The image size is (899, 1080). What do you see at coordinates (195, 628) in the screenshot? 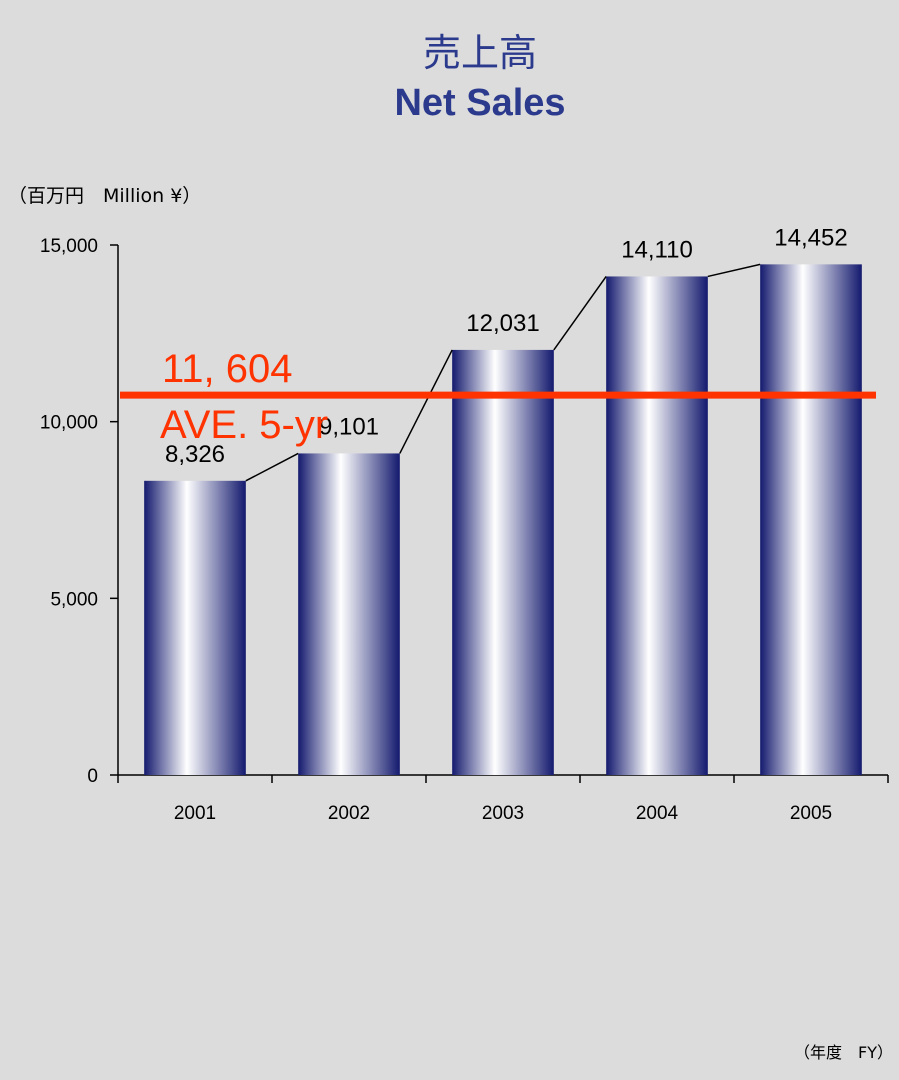
I see `bar-2001` at bounding box center [195, 628].